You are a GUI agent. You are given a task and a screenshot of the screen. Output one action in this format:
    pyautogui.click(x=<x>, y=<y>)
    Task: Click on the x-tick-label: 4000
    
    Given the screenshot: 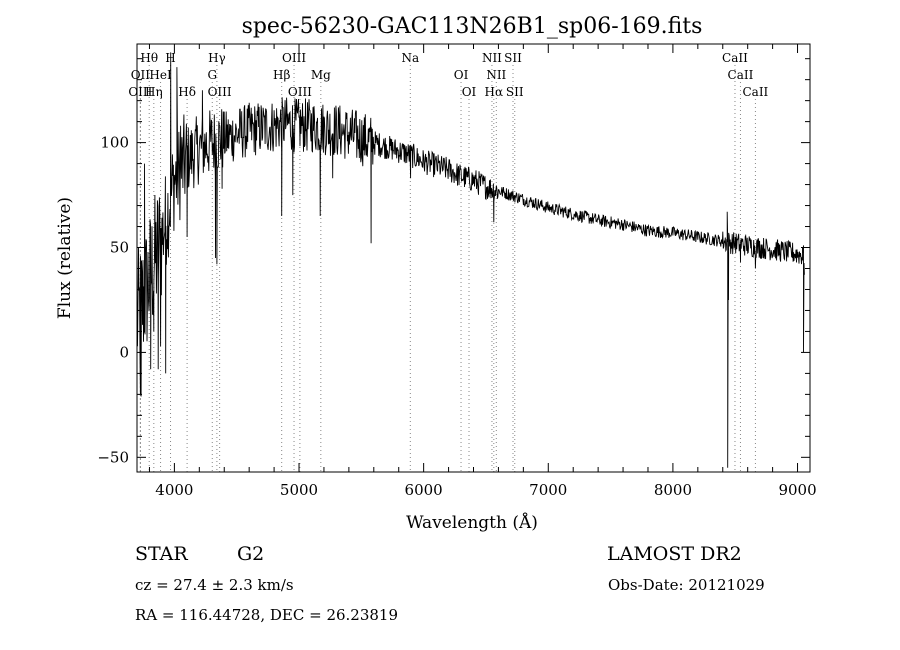 What is the action you would take?
    pyautogui.click(x=174, y=490)
    